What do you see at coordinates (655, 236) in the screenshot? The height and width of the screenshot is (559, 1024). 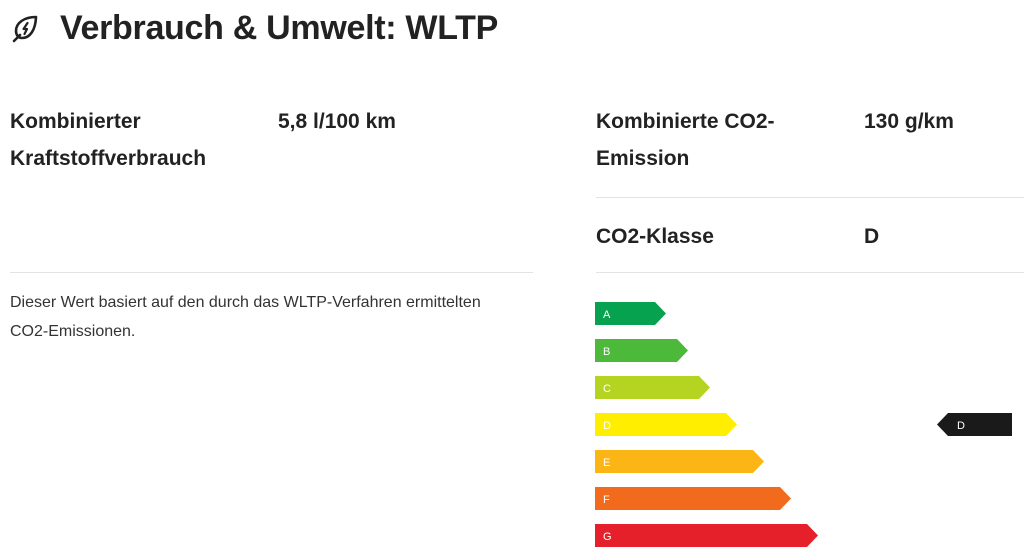 I see `co2-class-label: CO2-Klasse` at bounding box center [655, 236].